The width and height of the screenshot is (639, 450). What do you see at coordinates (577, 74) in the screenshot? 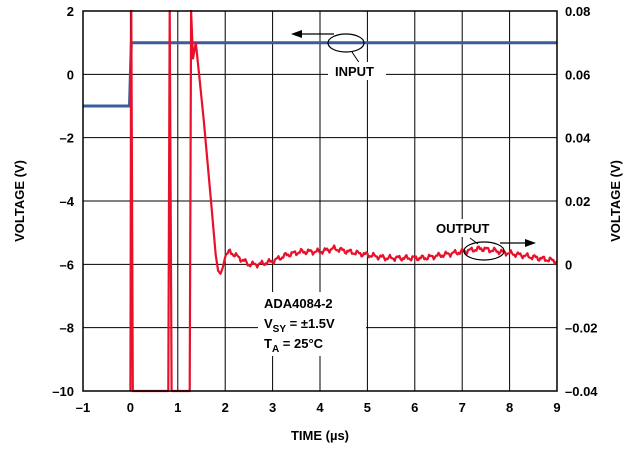
I see `y-right-tick-label: 0.06` at bounding box center [577, 74].